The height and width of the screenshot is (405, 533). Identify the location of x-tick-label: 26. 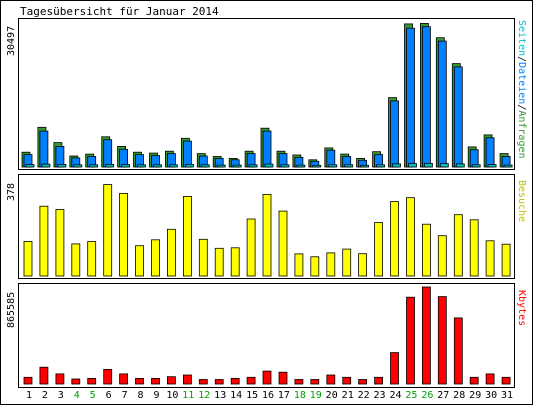
(427, 395).